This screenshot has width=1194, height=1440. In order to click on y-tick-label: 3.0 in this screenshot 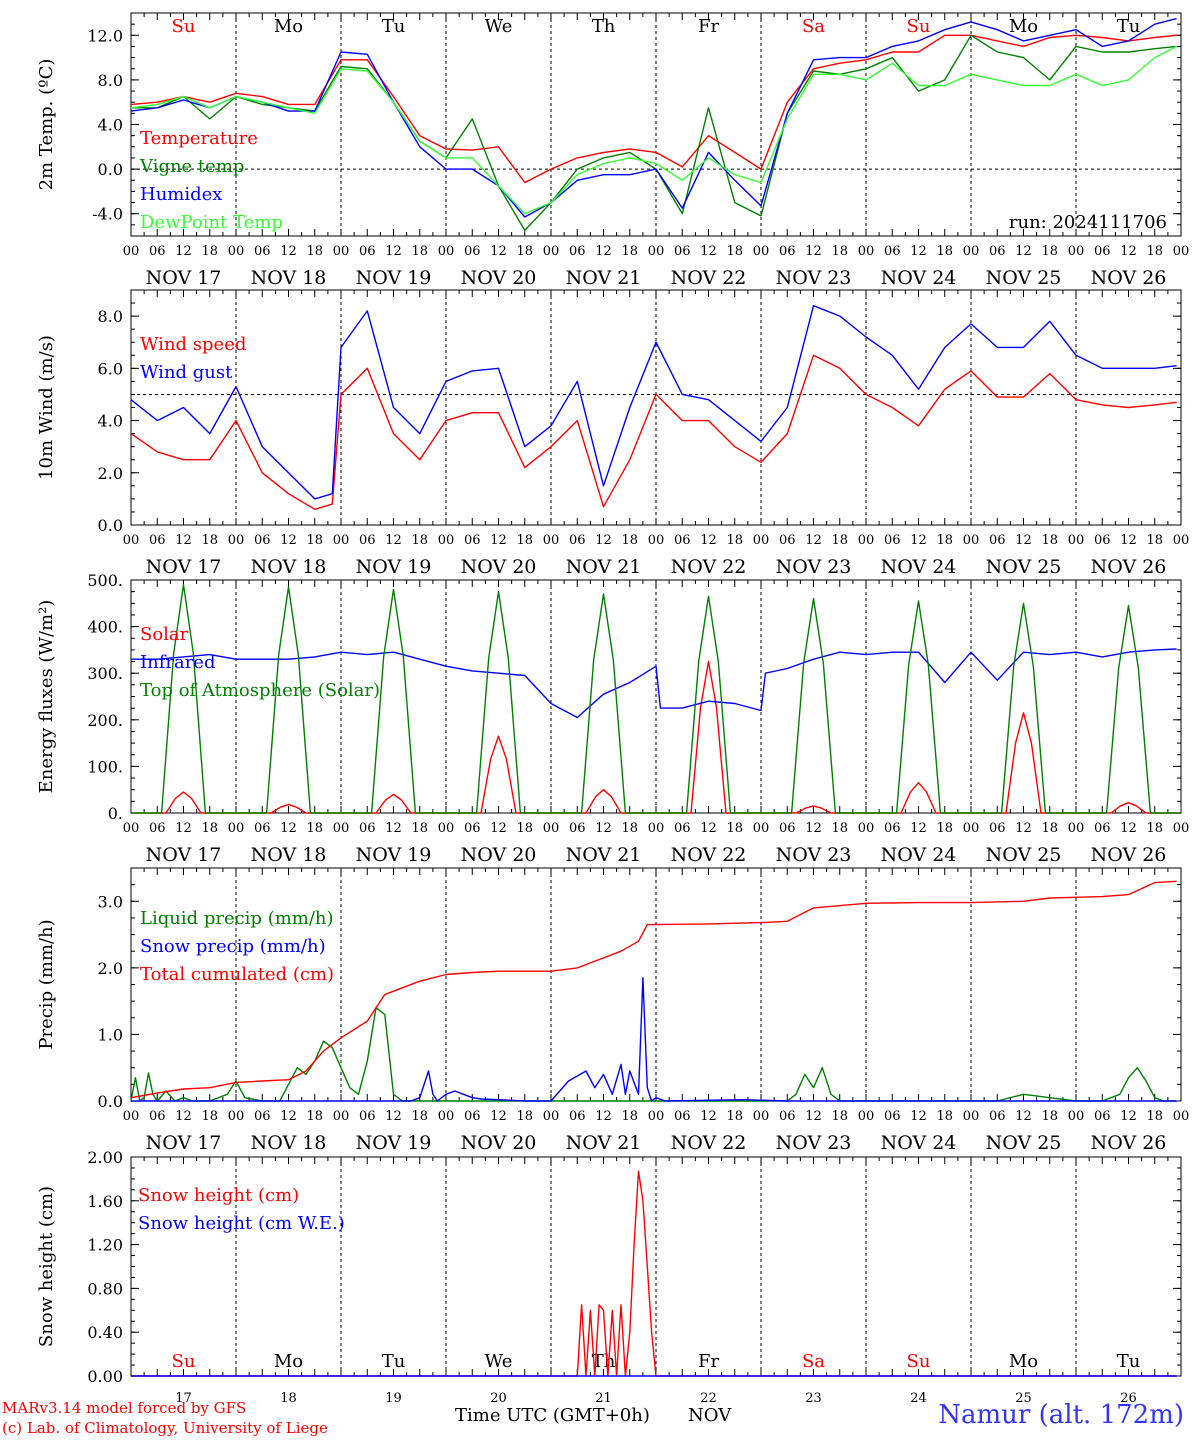, I will do `click(110, 901)`.